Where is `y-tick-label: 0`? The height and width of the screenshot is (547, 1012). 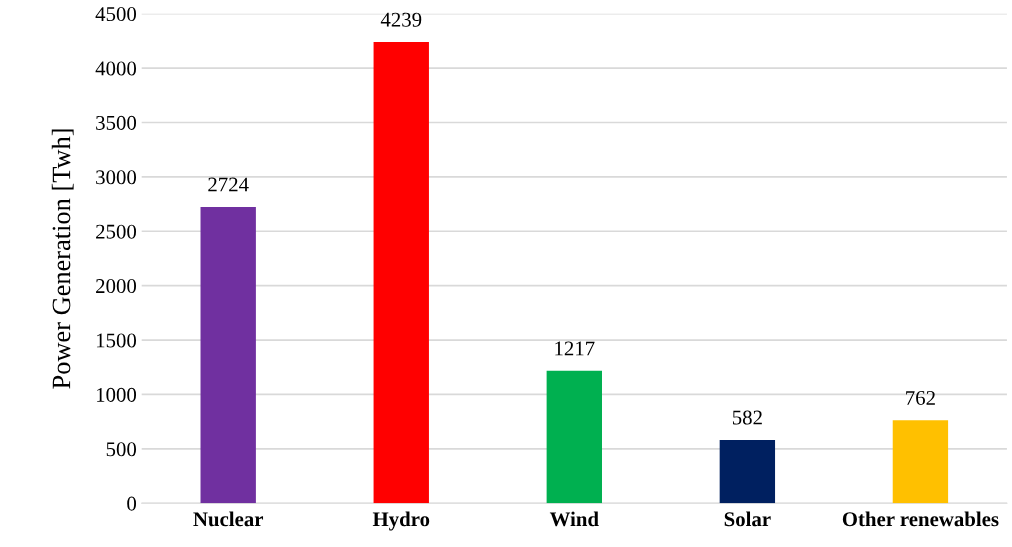 y-tick-label: 0 is located at coordinates (132, 503).